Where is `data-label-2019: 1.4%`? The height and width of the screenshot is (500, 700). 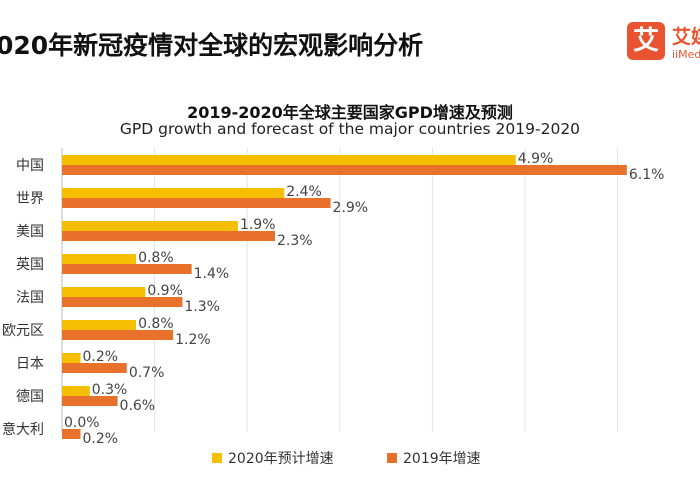
data-label-2019: 1.4% is located at coordinates (212, 274).